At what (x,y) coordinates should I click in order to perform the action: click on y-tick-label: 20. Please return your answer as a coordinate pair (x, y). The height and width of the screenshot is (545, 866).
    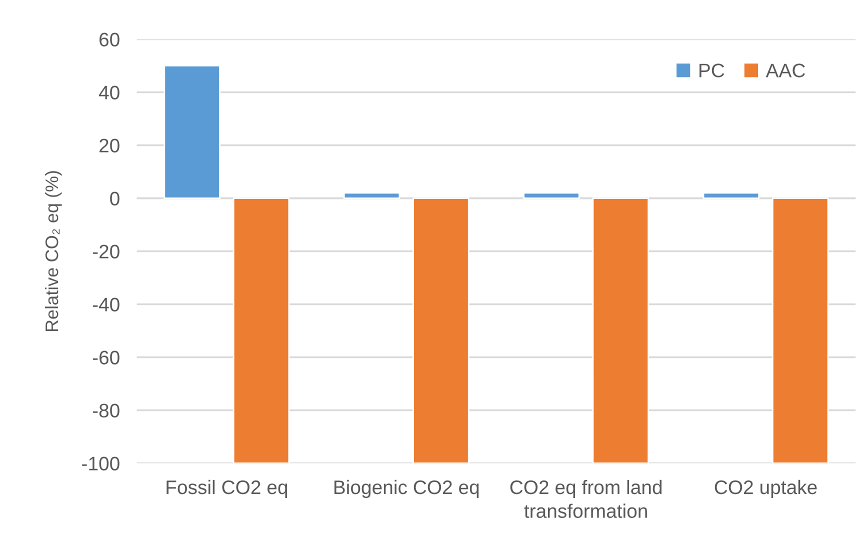
    Looking at the image, I should click on (110, 145).